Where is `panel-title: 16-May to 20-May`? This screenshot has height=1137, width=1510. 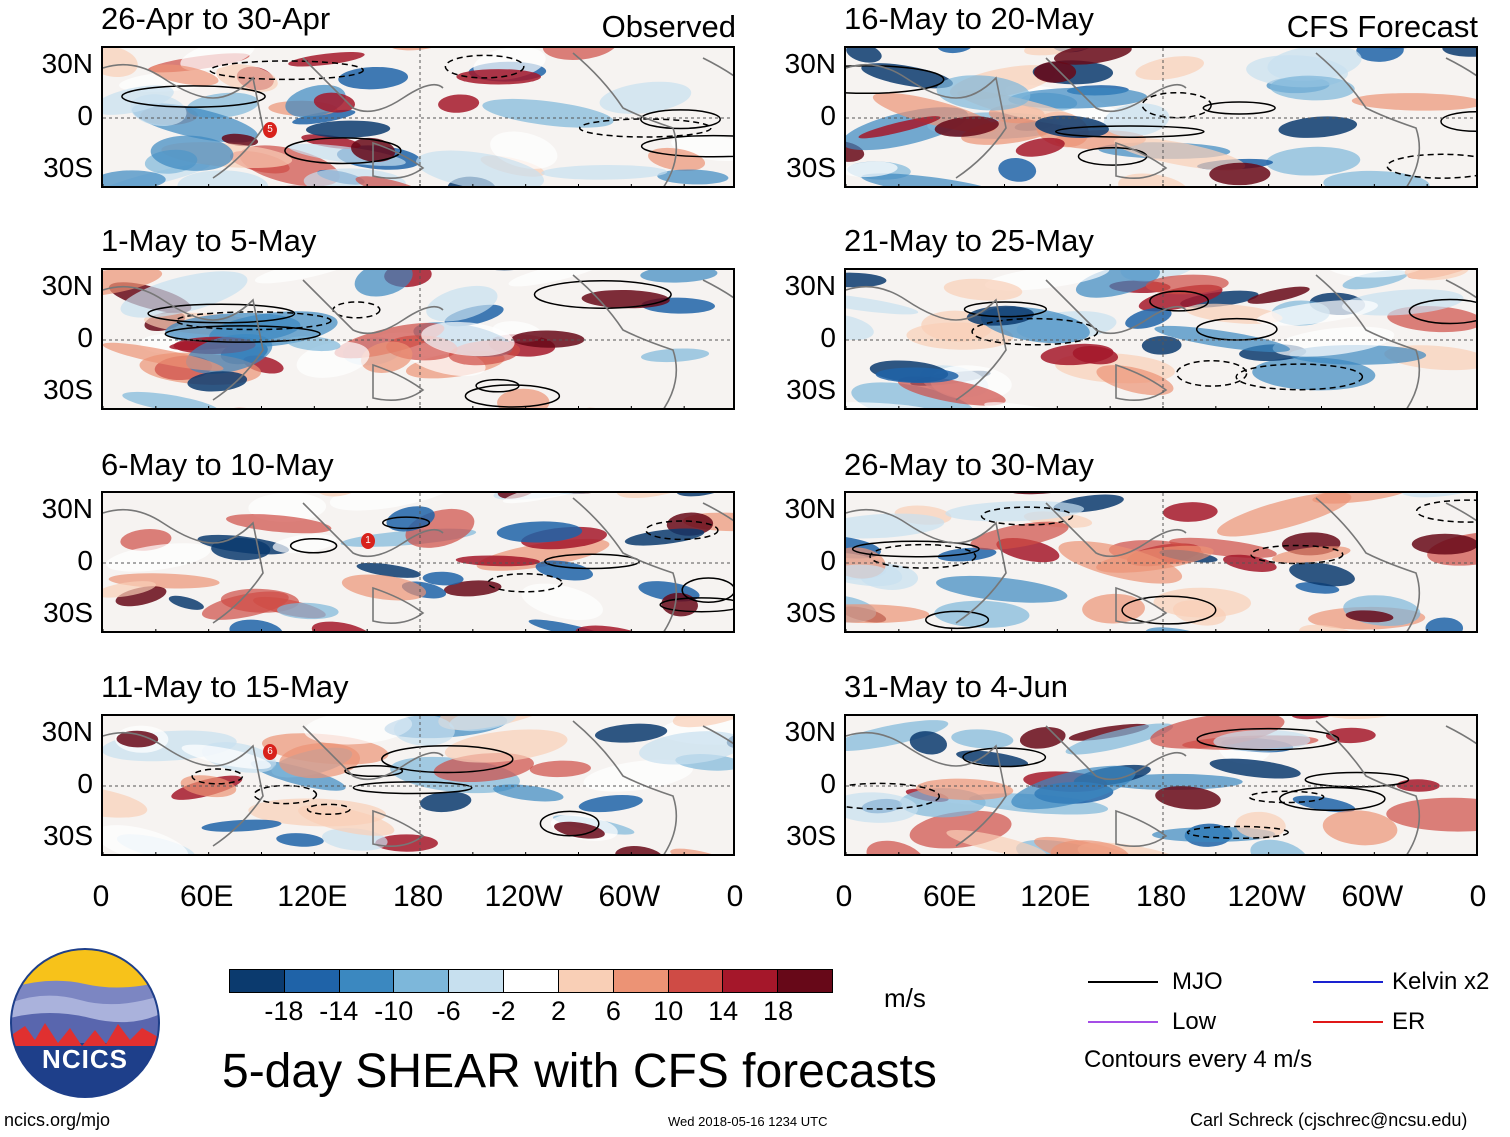 panel-title: 16-May to 20-May is located at coordinates (969, 18).